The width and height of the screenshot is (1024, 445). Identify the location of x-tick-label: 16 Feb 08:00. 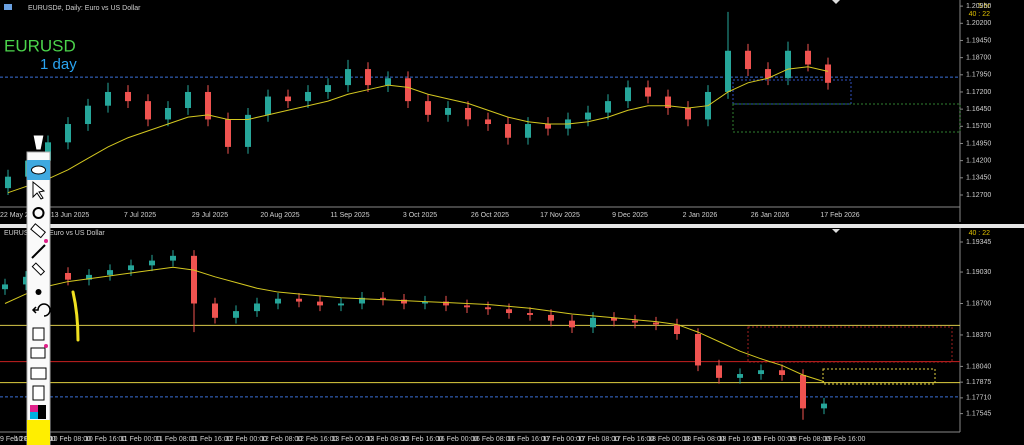
(492, 439).